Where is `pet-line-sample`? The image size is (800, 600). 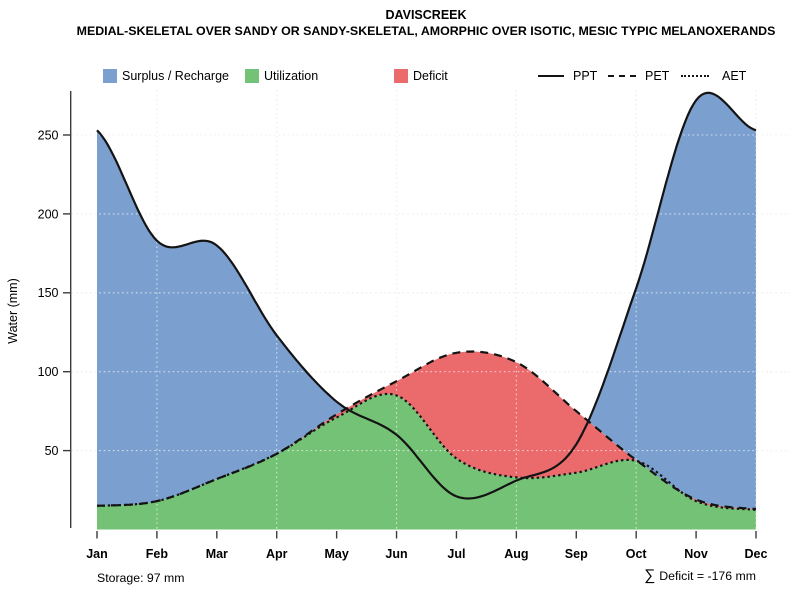 pet-line-sample is located at coordinates (622, 76).